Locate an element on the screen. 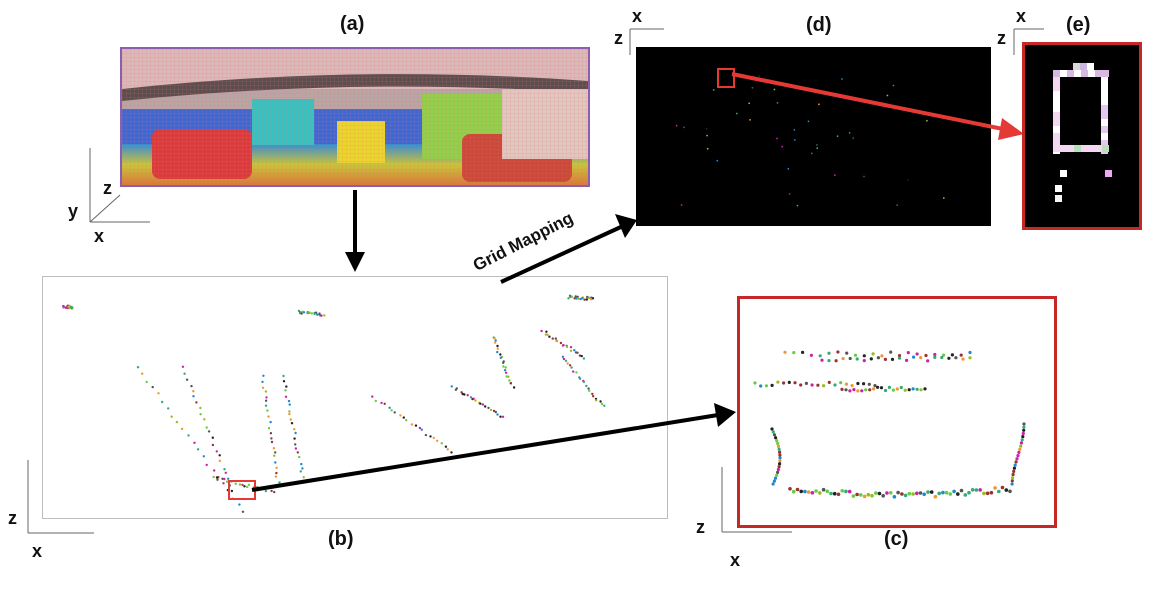 The image size is (1170, 592). zoomed-grid is located at coordinates (1082, 132).